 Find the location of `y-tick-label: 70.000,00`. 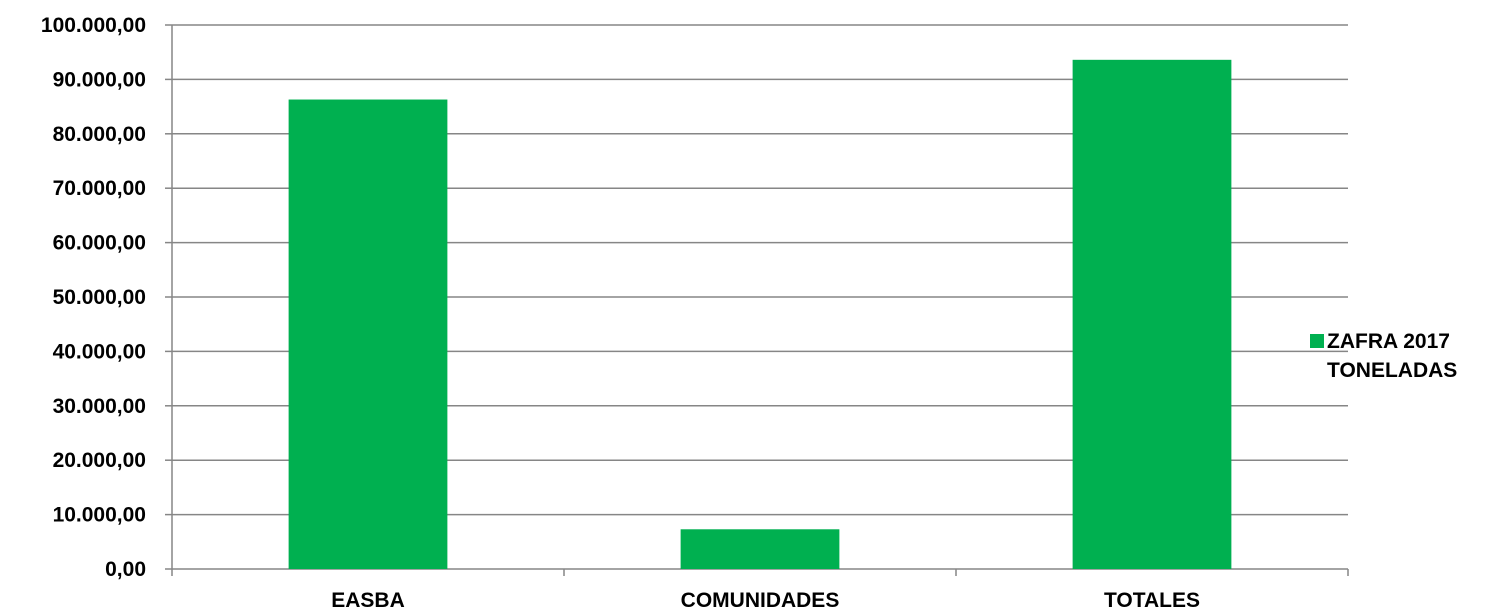

y-tick-label: 70.000,00 is located at coordinates (99, 188).